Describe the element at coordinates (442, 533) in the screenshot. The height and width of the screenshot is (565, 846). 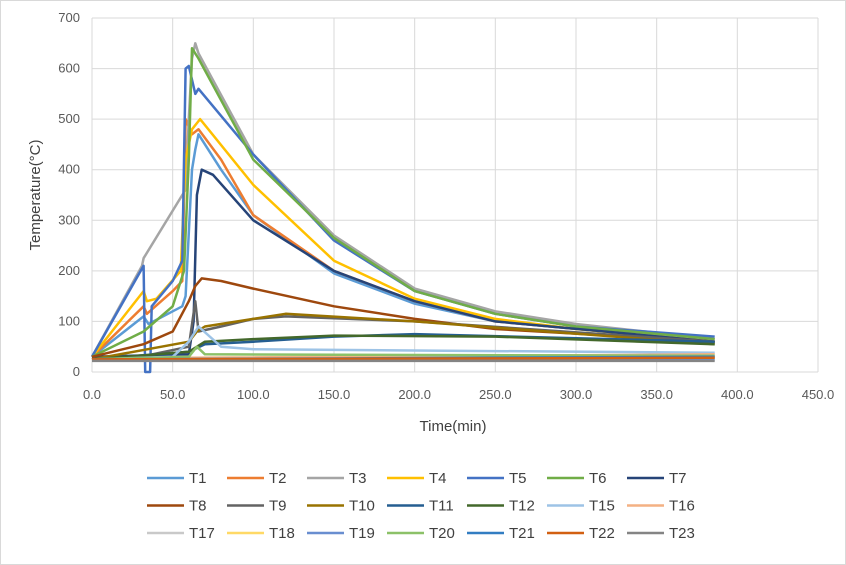
I see `legend-label: T20` at that location.